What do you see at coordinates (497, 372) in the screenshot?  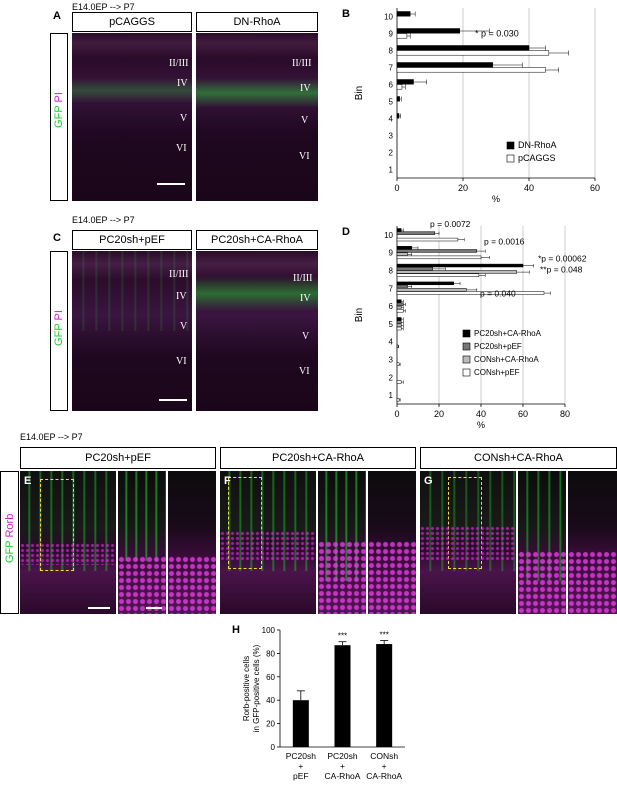 I see `legend-label: CONsh+pEF` at bounding box center [497, 372].